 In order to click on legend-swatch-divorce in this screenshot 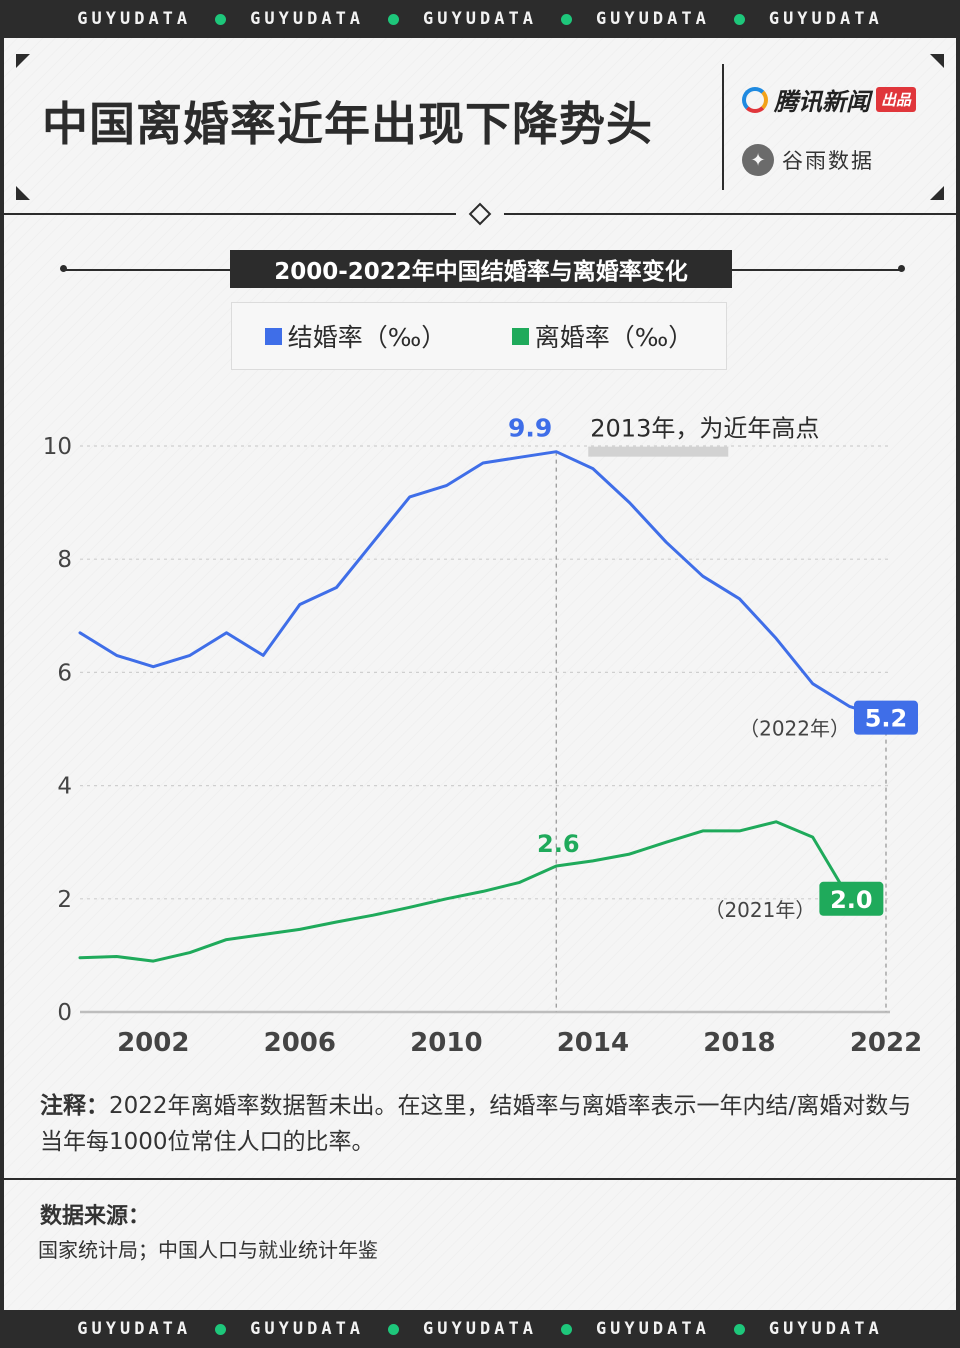, I will do `click(520, 336)`.